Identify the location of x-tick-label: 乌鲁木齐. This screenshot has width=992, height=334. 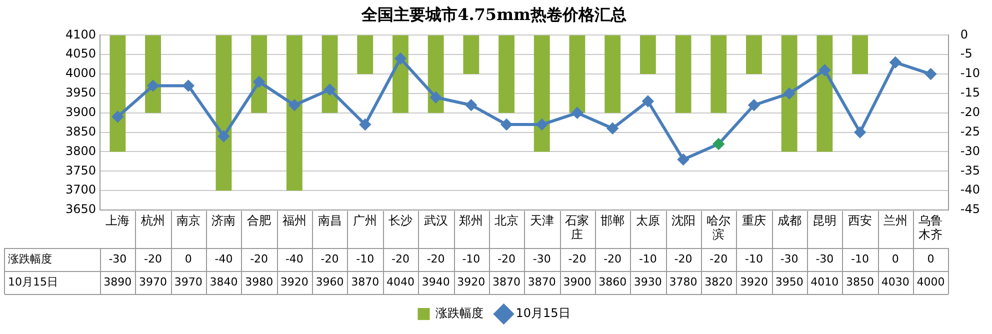
(930, 227).